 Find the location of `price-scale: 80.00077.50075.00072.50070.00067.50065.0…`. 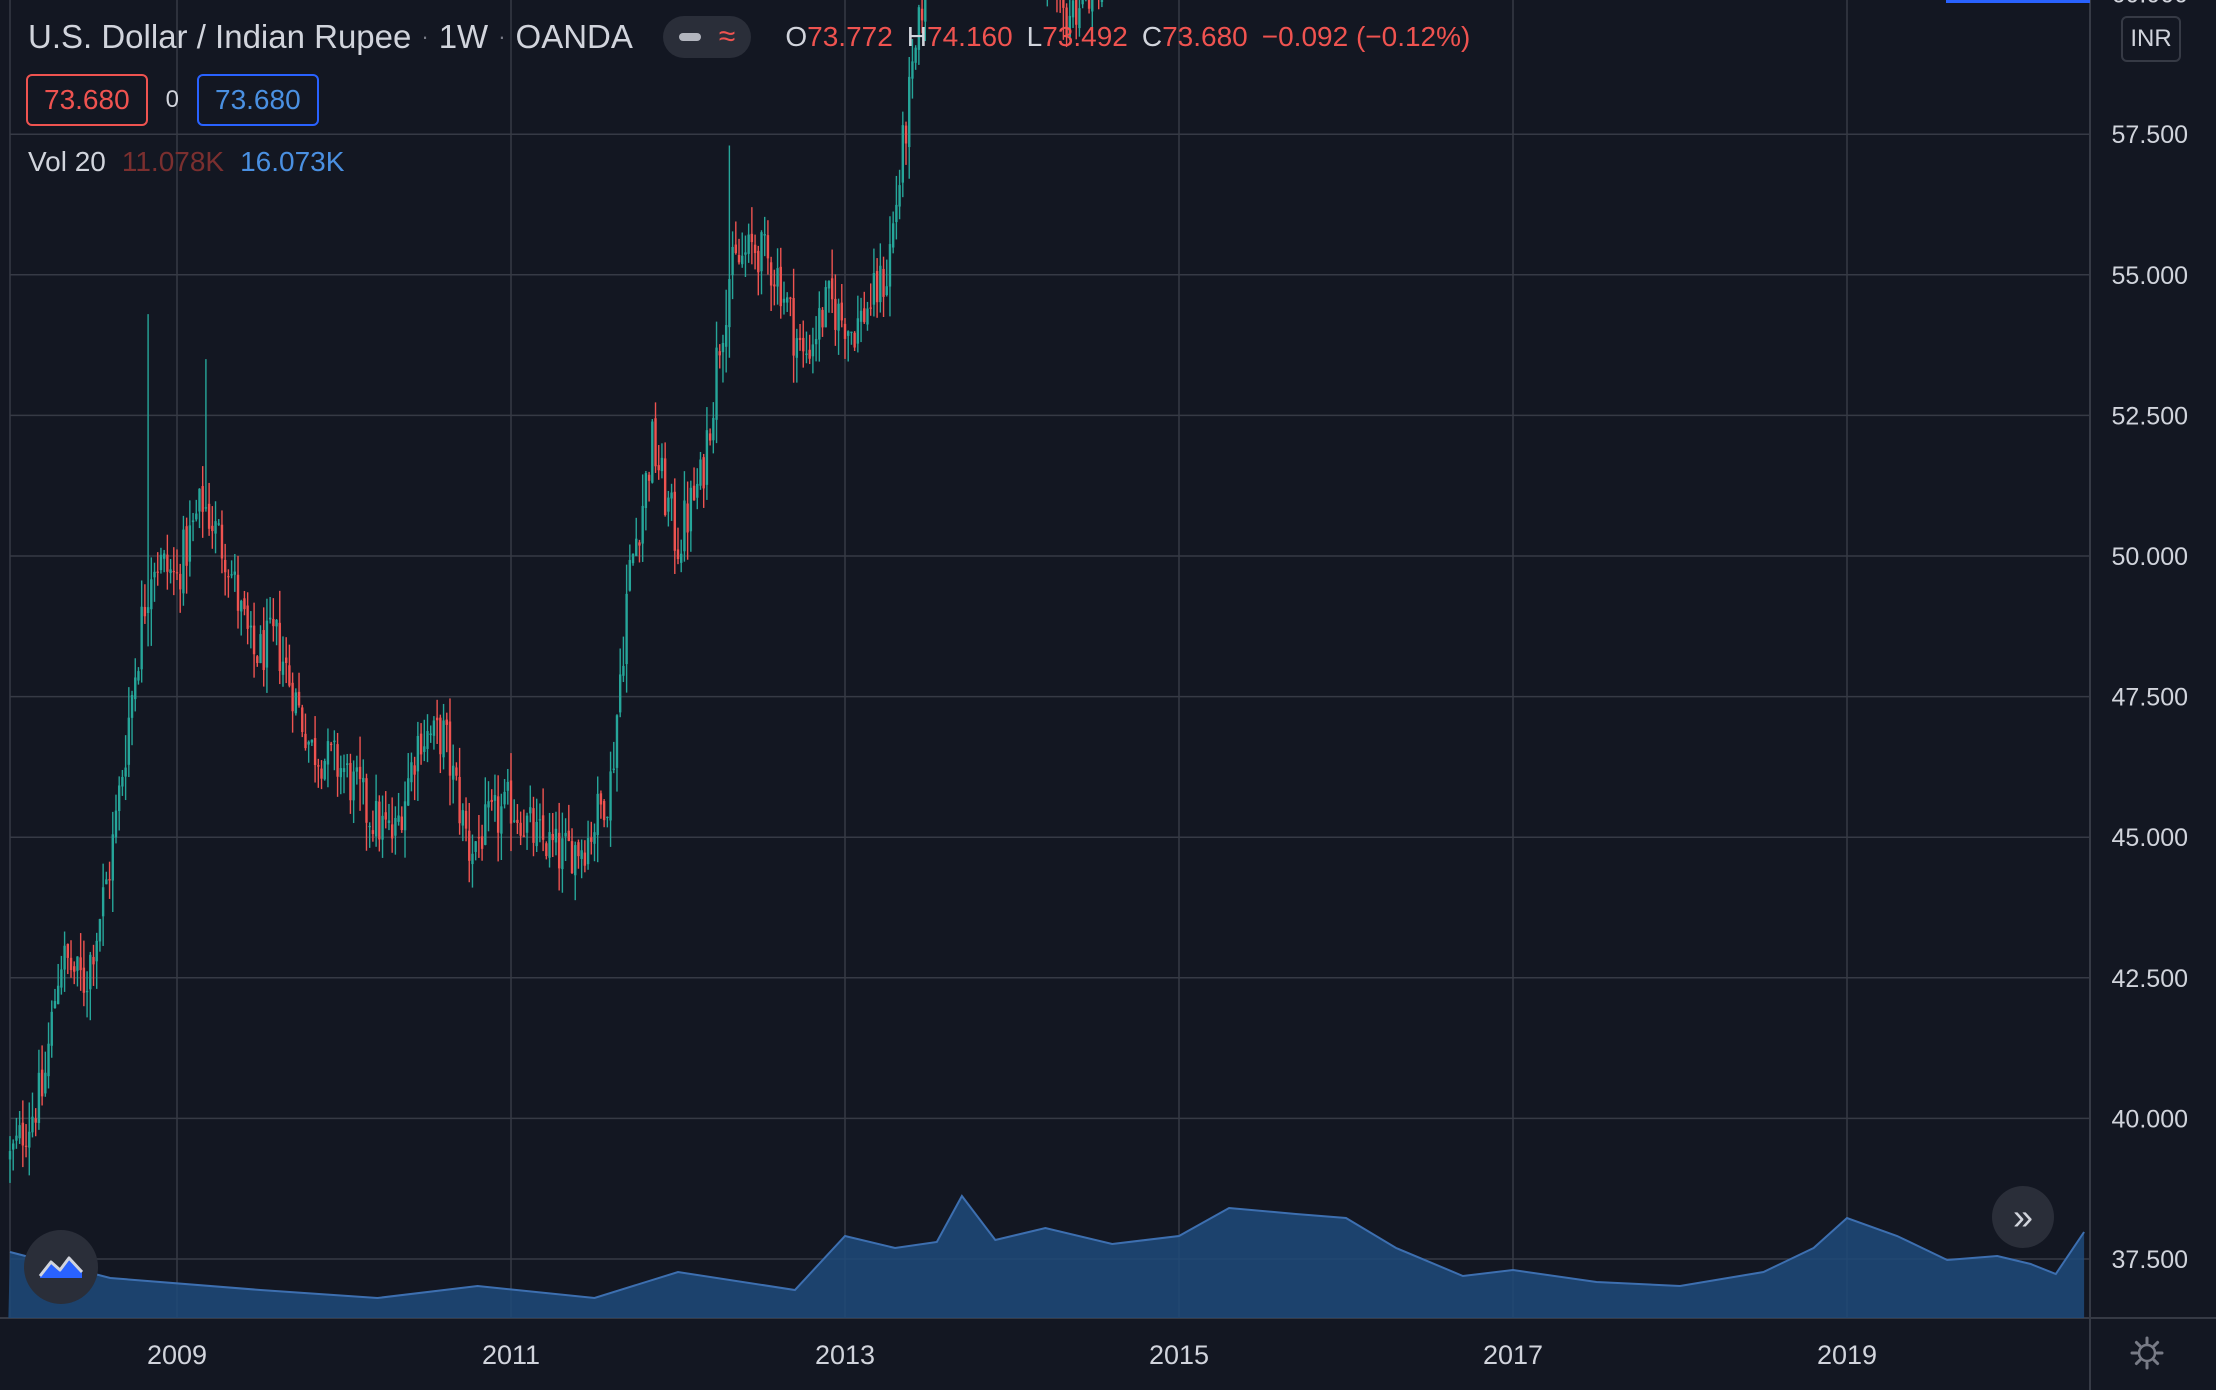

price-scale: 80.00077.50075.00072.50070.00067.50065.0… is located at coordinates (2150, 637).